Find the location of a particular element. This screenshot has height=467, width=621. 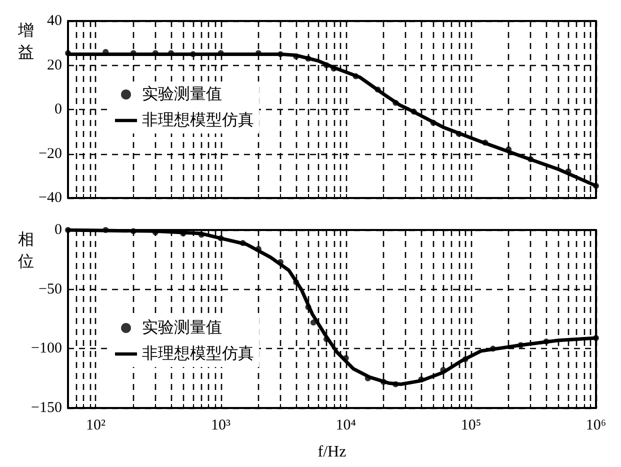

y-tick-label: −20 is located at coordinates (50, 154).